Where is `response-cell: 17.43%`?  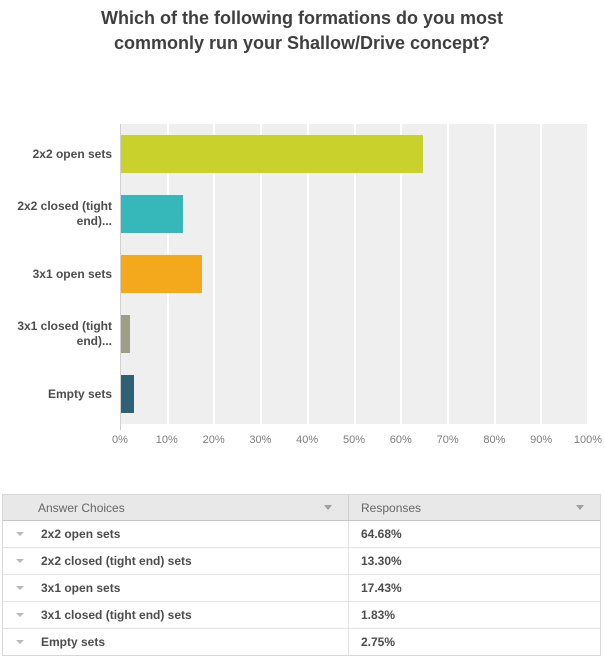
response-cell: 17.43% is located at coordinates (474, 588).